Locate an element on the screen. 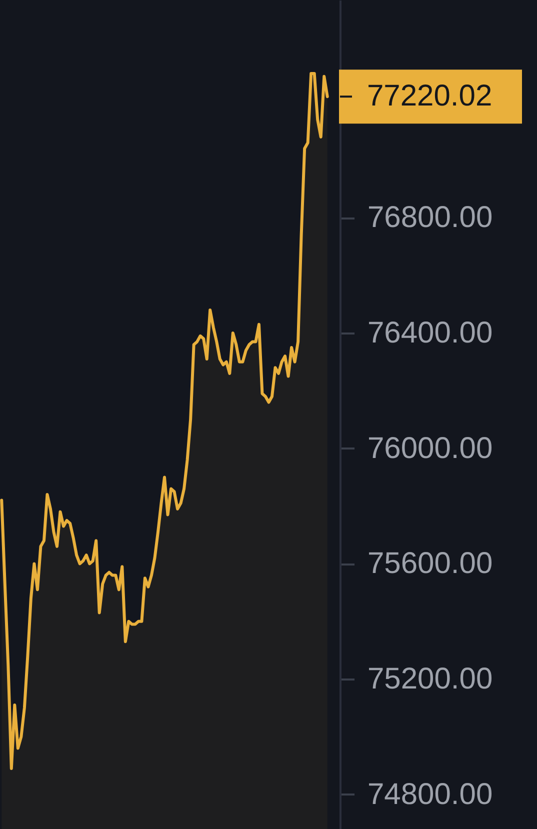 The height and width of the screenshot is (829, 537). text: 77220.02 is located at coordinates (429, 96).